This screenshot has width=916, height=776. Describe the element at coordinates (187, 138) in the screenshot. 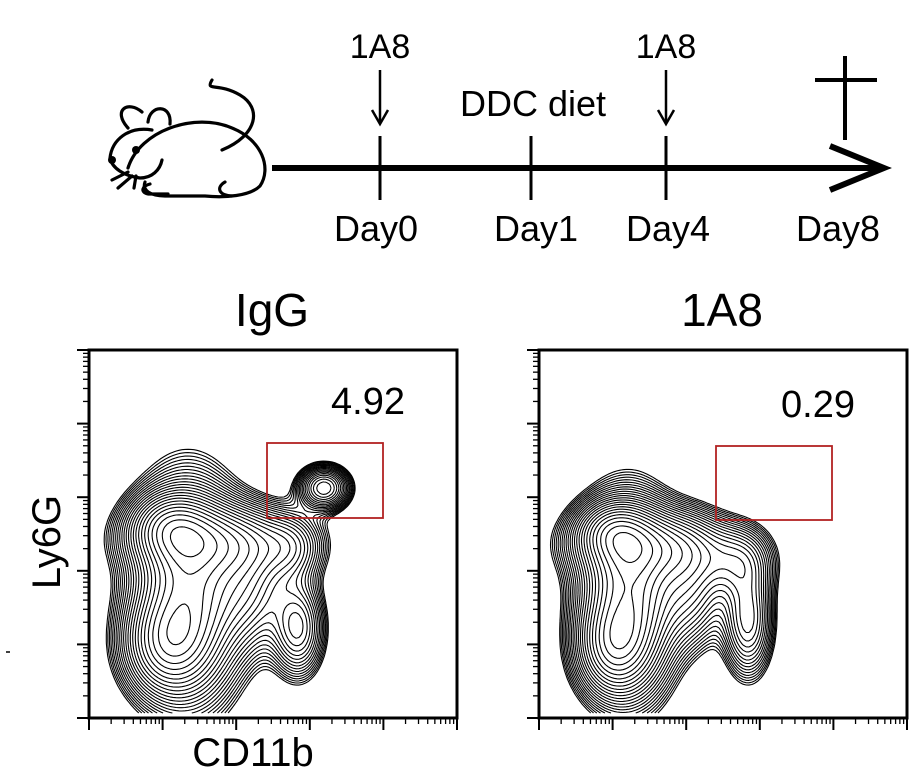

I see `mouse-icon` at that location.